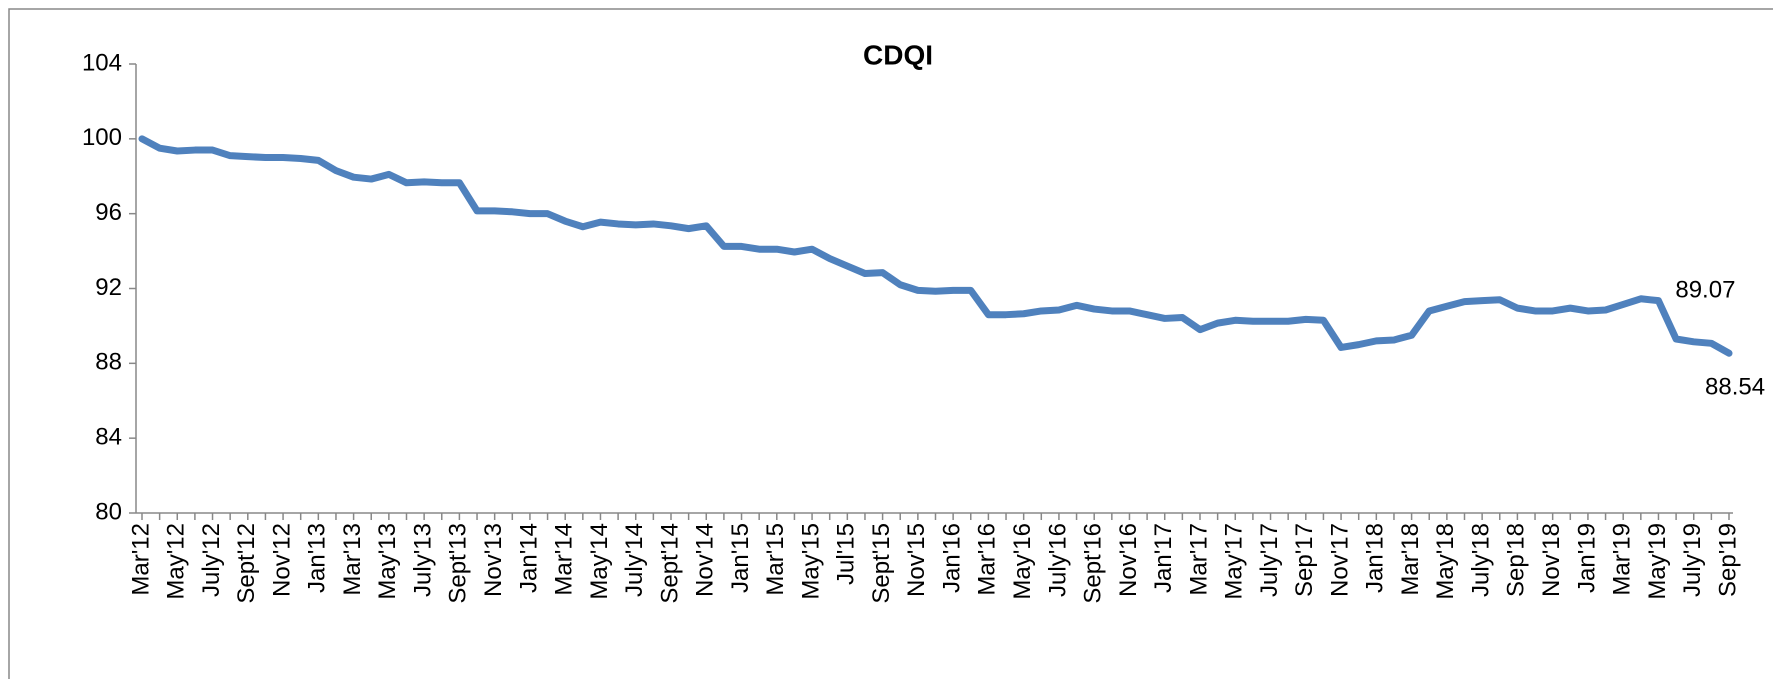 Image resolution: width=1773 pixels, height=679 pixels. What do you see at coordinates (317, 558) in the screenshot?
I see `x-tick-label: Jan'13` at bounding box center [317, 558].